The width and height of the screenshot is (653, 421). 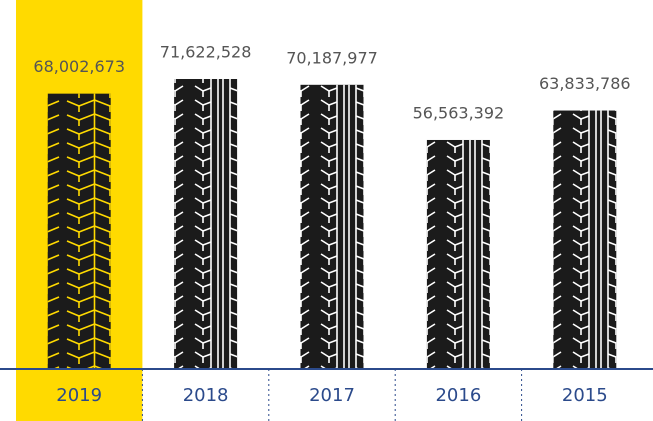 I want to click on value-label: 68,002,673, so click(x=79, y=66).